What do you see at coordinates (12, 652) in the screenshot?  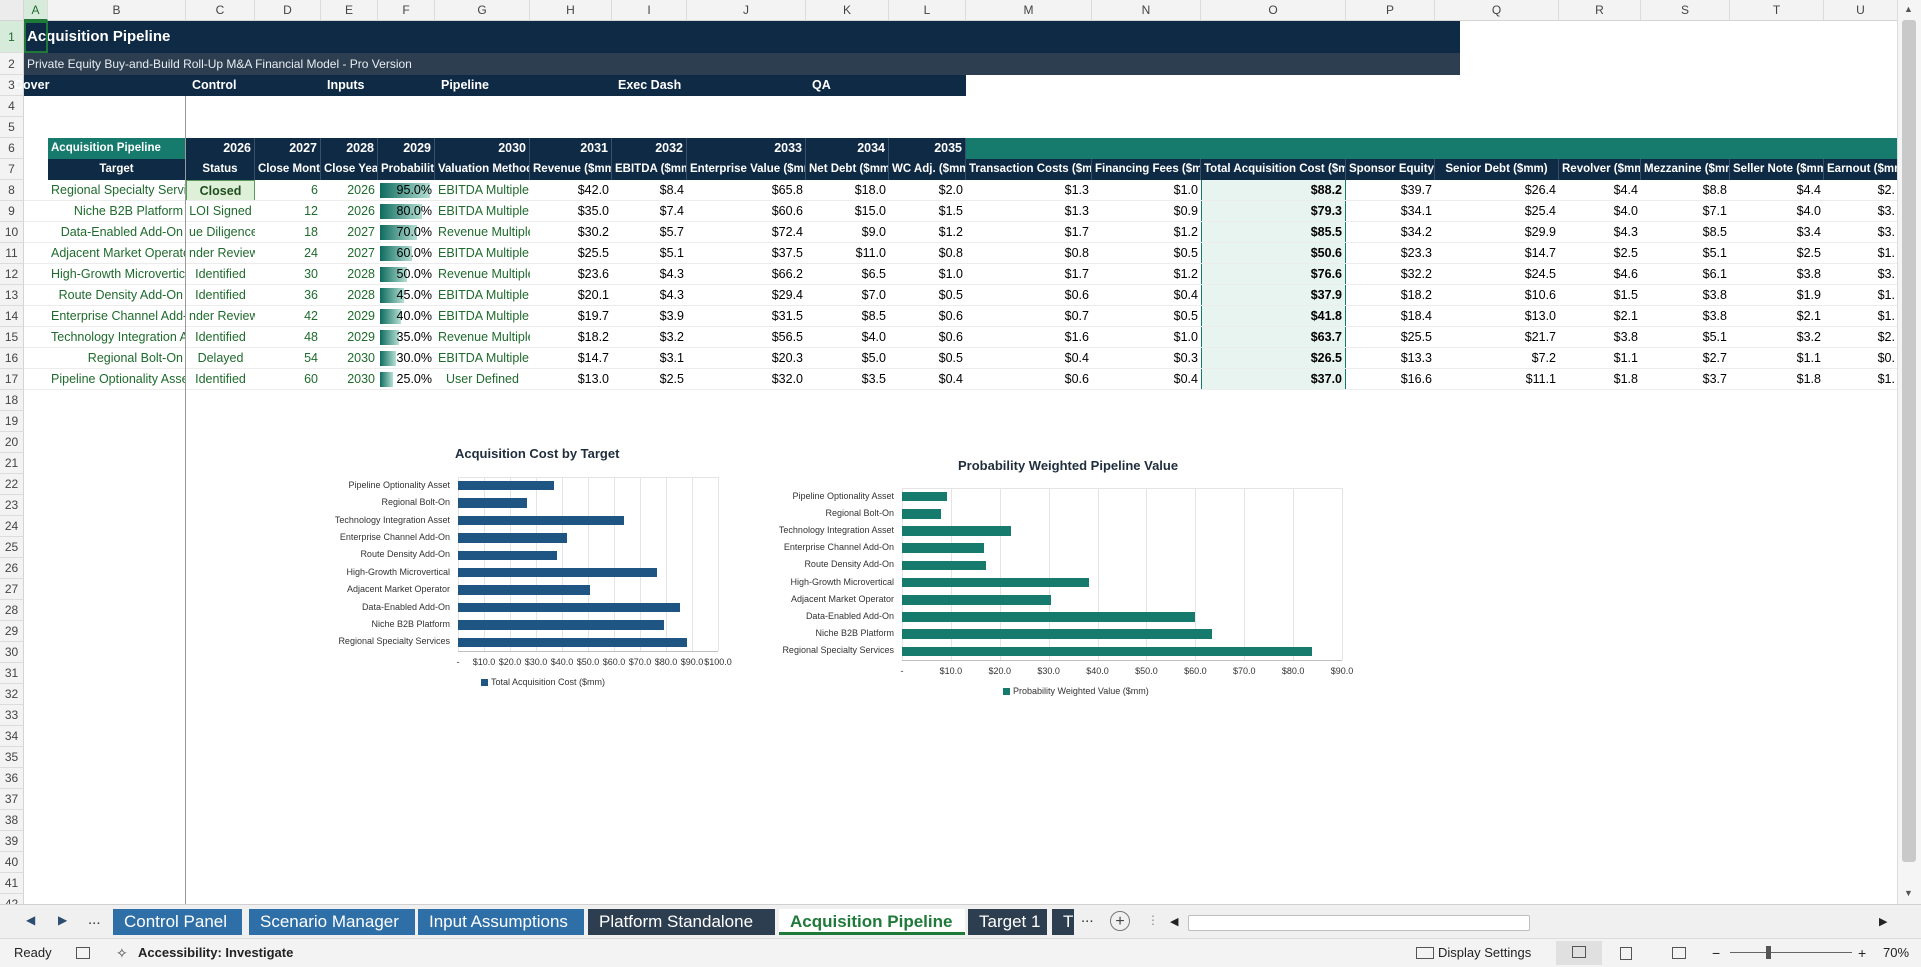 I see `row-header: 30` at bounding box center [12, 652].